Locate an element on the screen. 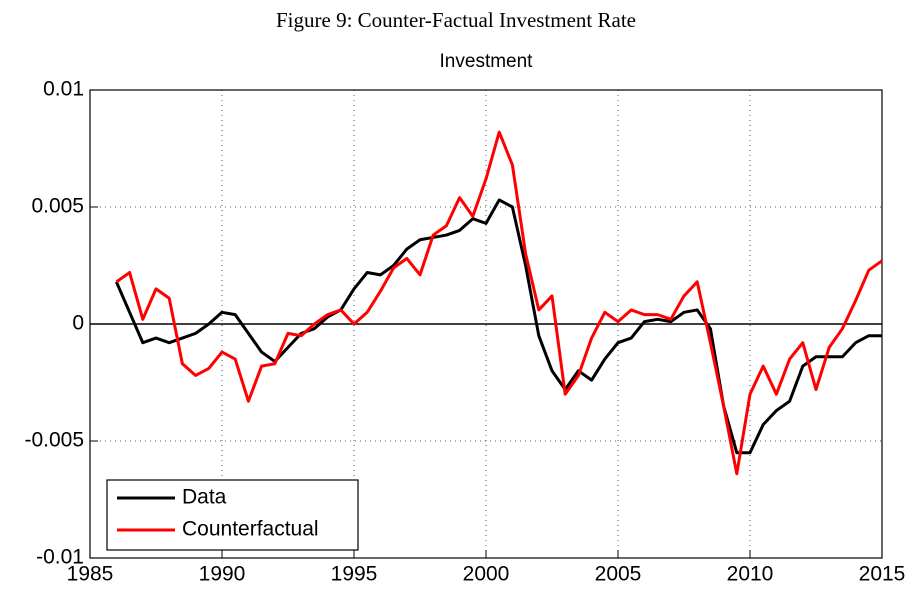 This screenshot has width=912, height=594. x-tick-label: 1985 is located at coordinates (90, 574).